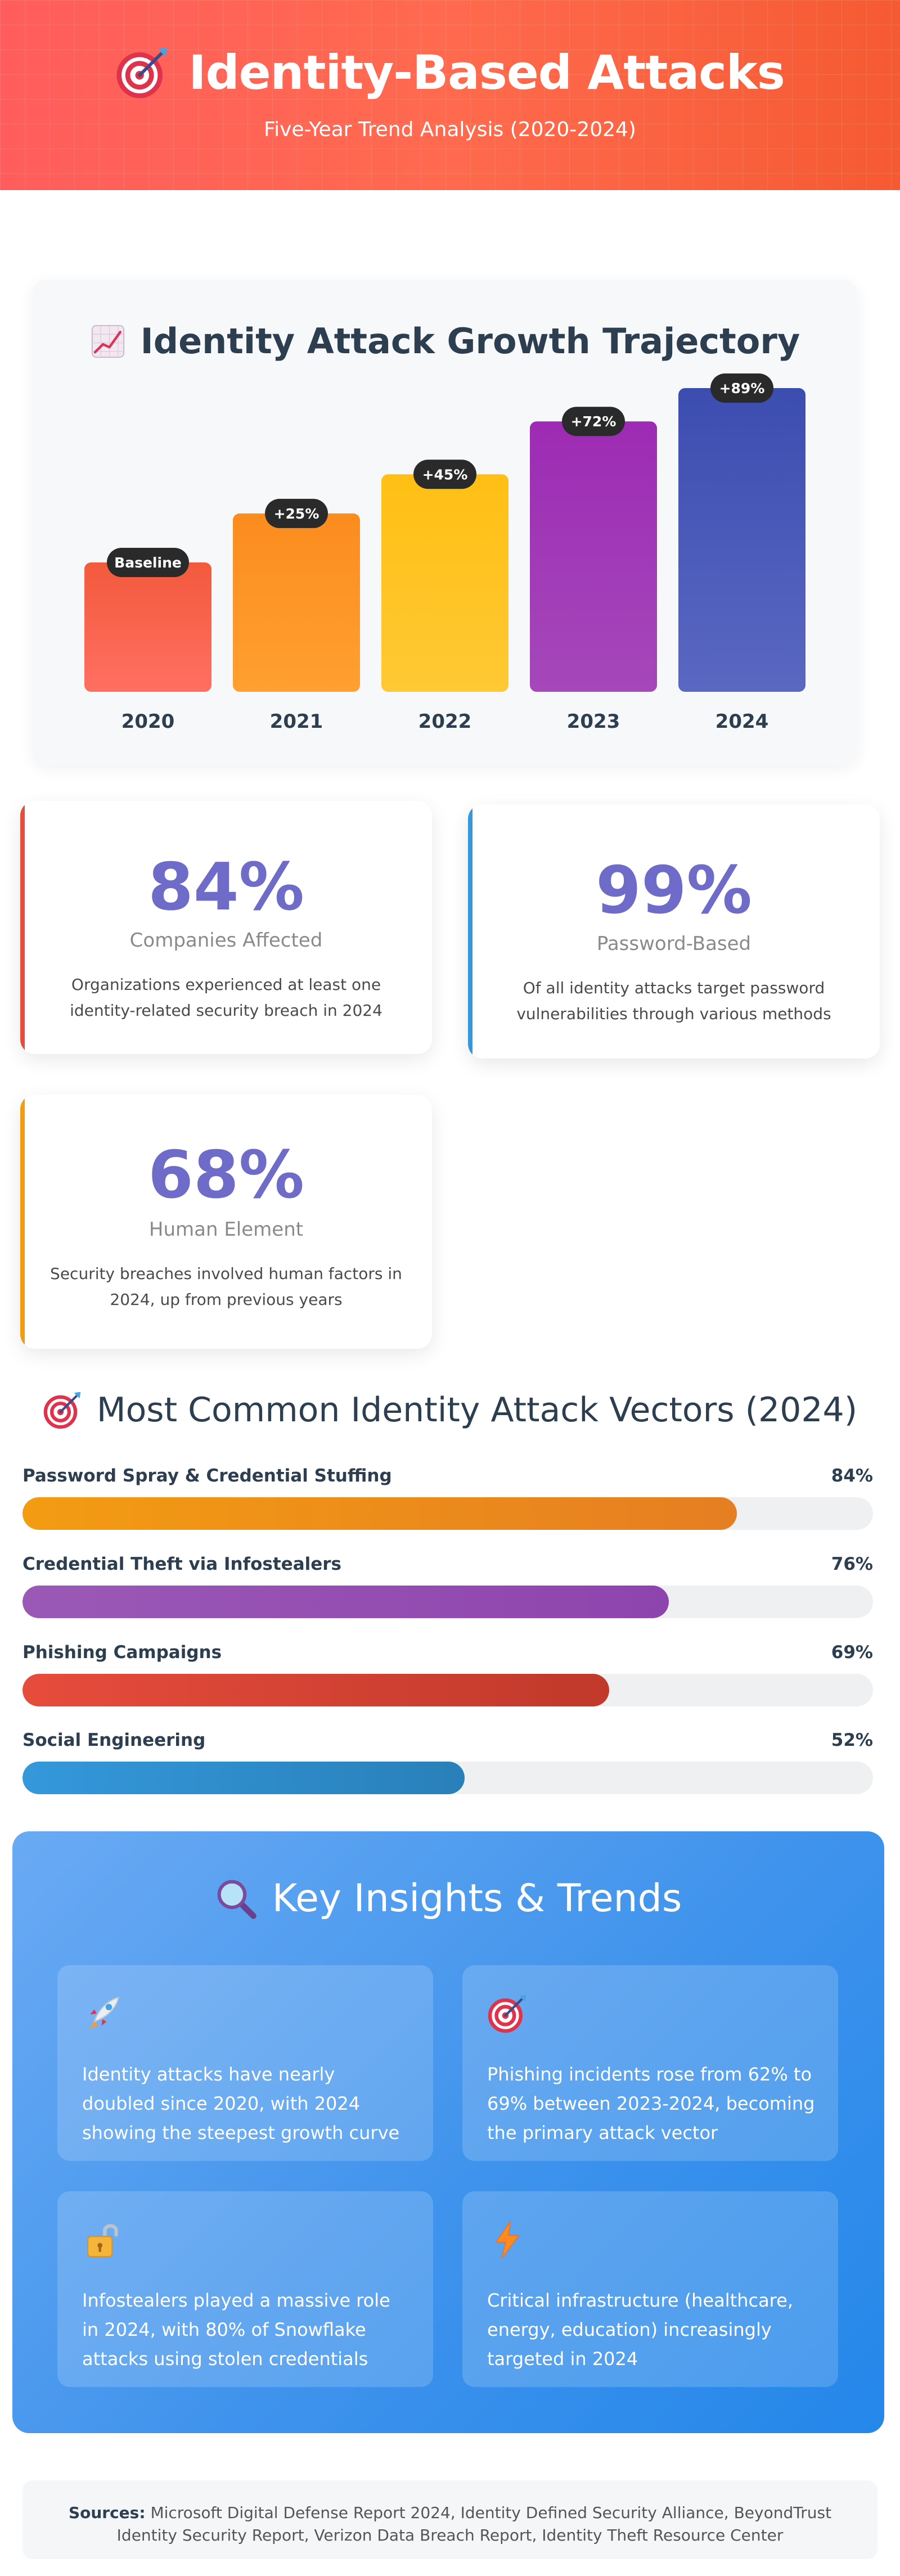 This screenshot has height=2576, width=900. I want to click on category-label-2023: 2023, so click(593, 721).